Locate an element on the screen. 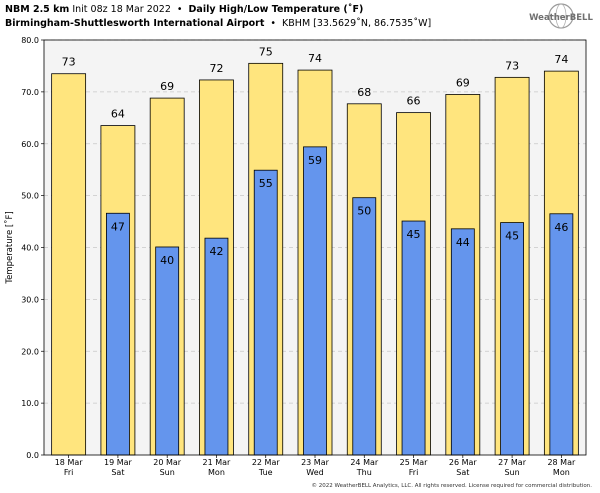  low-temp-label: 47 is located at coordinates (118, 226).